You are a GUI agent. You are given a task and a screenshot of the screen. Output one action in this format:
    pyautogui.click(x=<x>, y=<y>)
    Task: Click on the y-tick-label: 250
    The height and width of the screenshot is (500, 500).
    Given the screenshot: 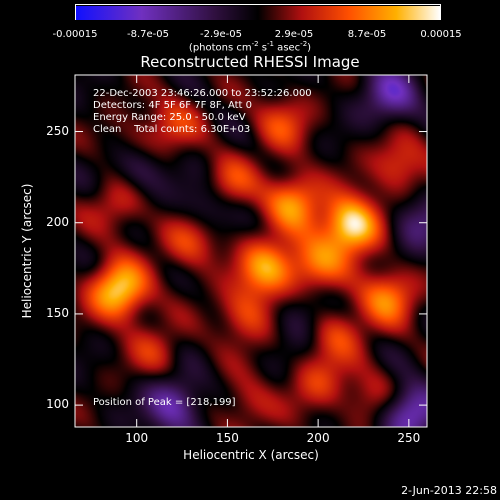 What is the action you would take?
    pyautogui.click(x=57, y=130)
    